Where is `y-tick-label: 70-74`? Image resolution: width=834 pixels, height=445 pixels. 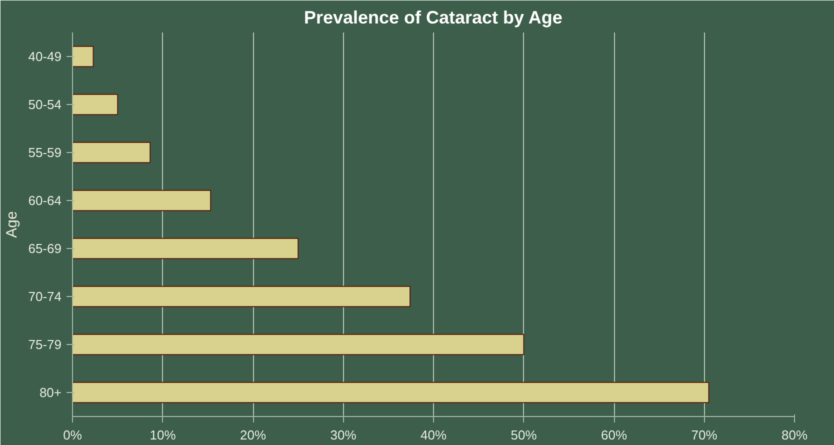
y-tick-label: 70-74 is located at coordinates (45, 296).